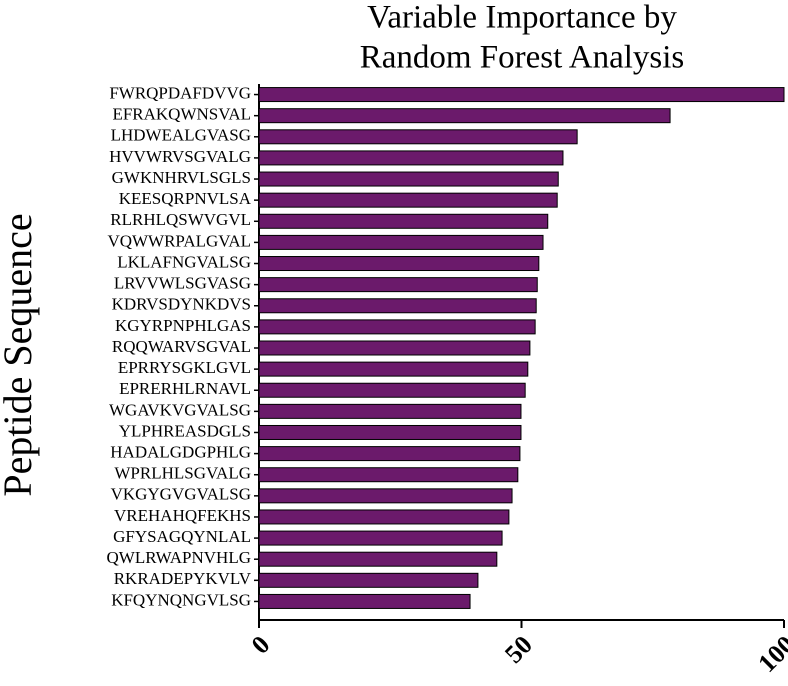 This screenshot has height=686, width=788. What do you see at coordinates (184, 261) in the screenshot?
I see `y-tick-label: LKLAFNGVALSG` at bounding box center [184, 261].